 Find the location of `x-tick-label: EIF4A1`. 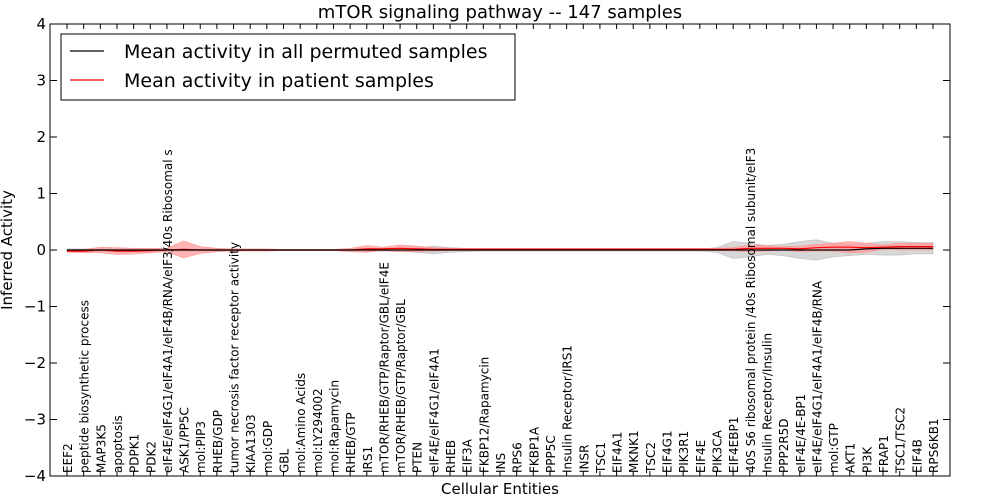

x-tick-label: EIF4A1 is located at coordinates (618, 452).